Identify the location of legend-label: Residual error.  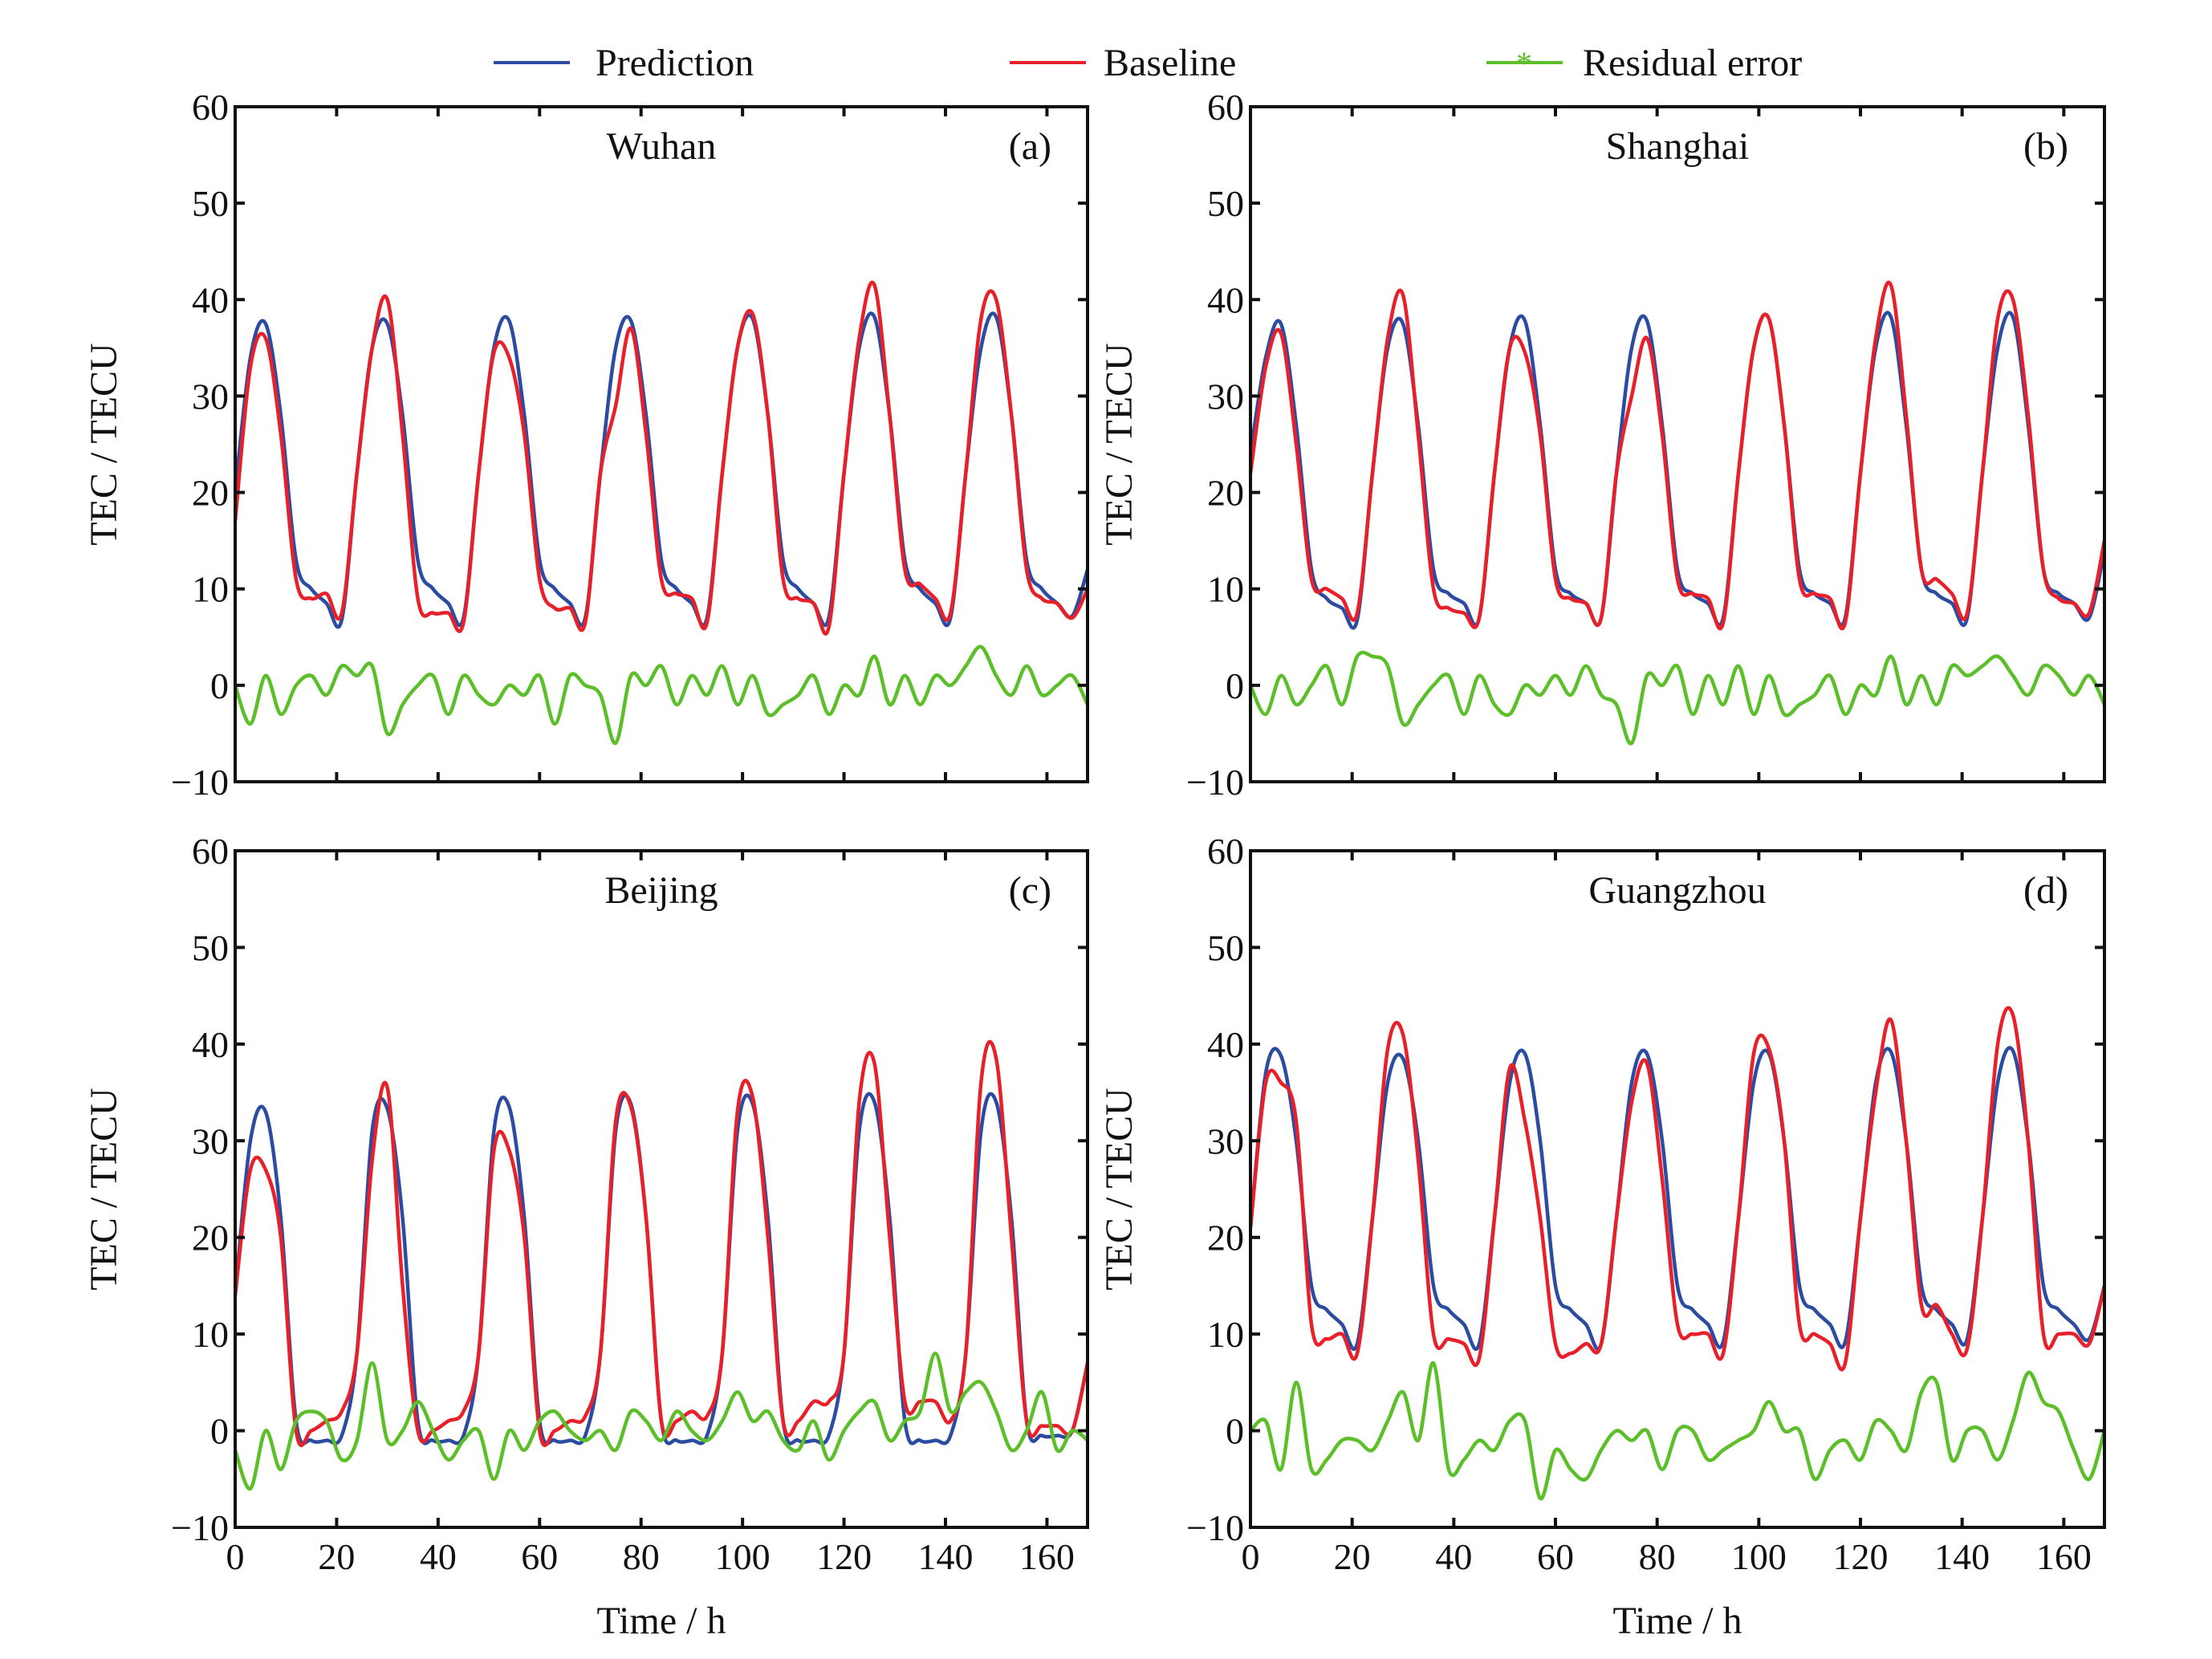
(1692, 63).